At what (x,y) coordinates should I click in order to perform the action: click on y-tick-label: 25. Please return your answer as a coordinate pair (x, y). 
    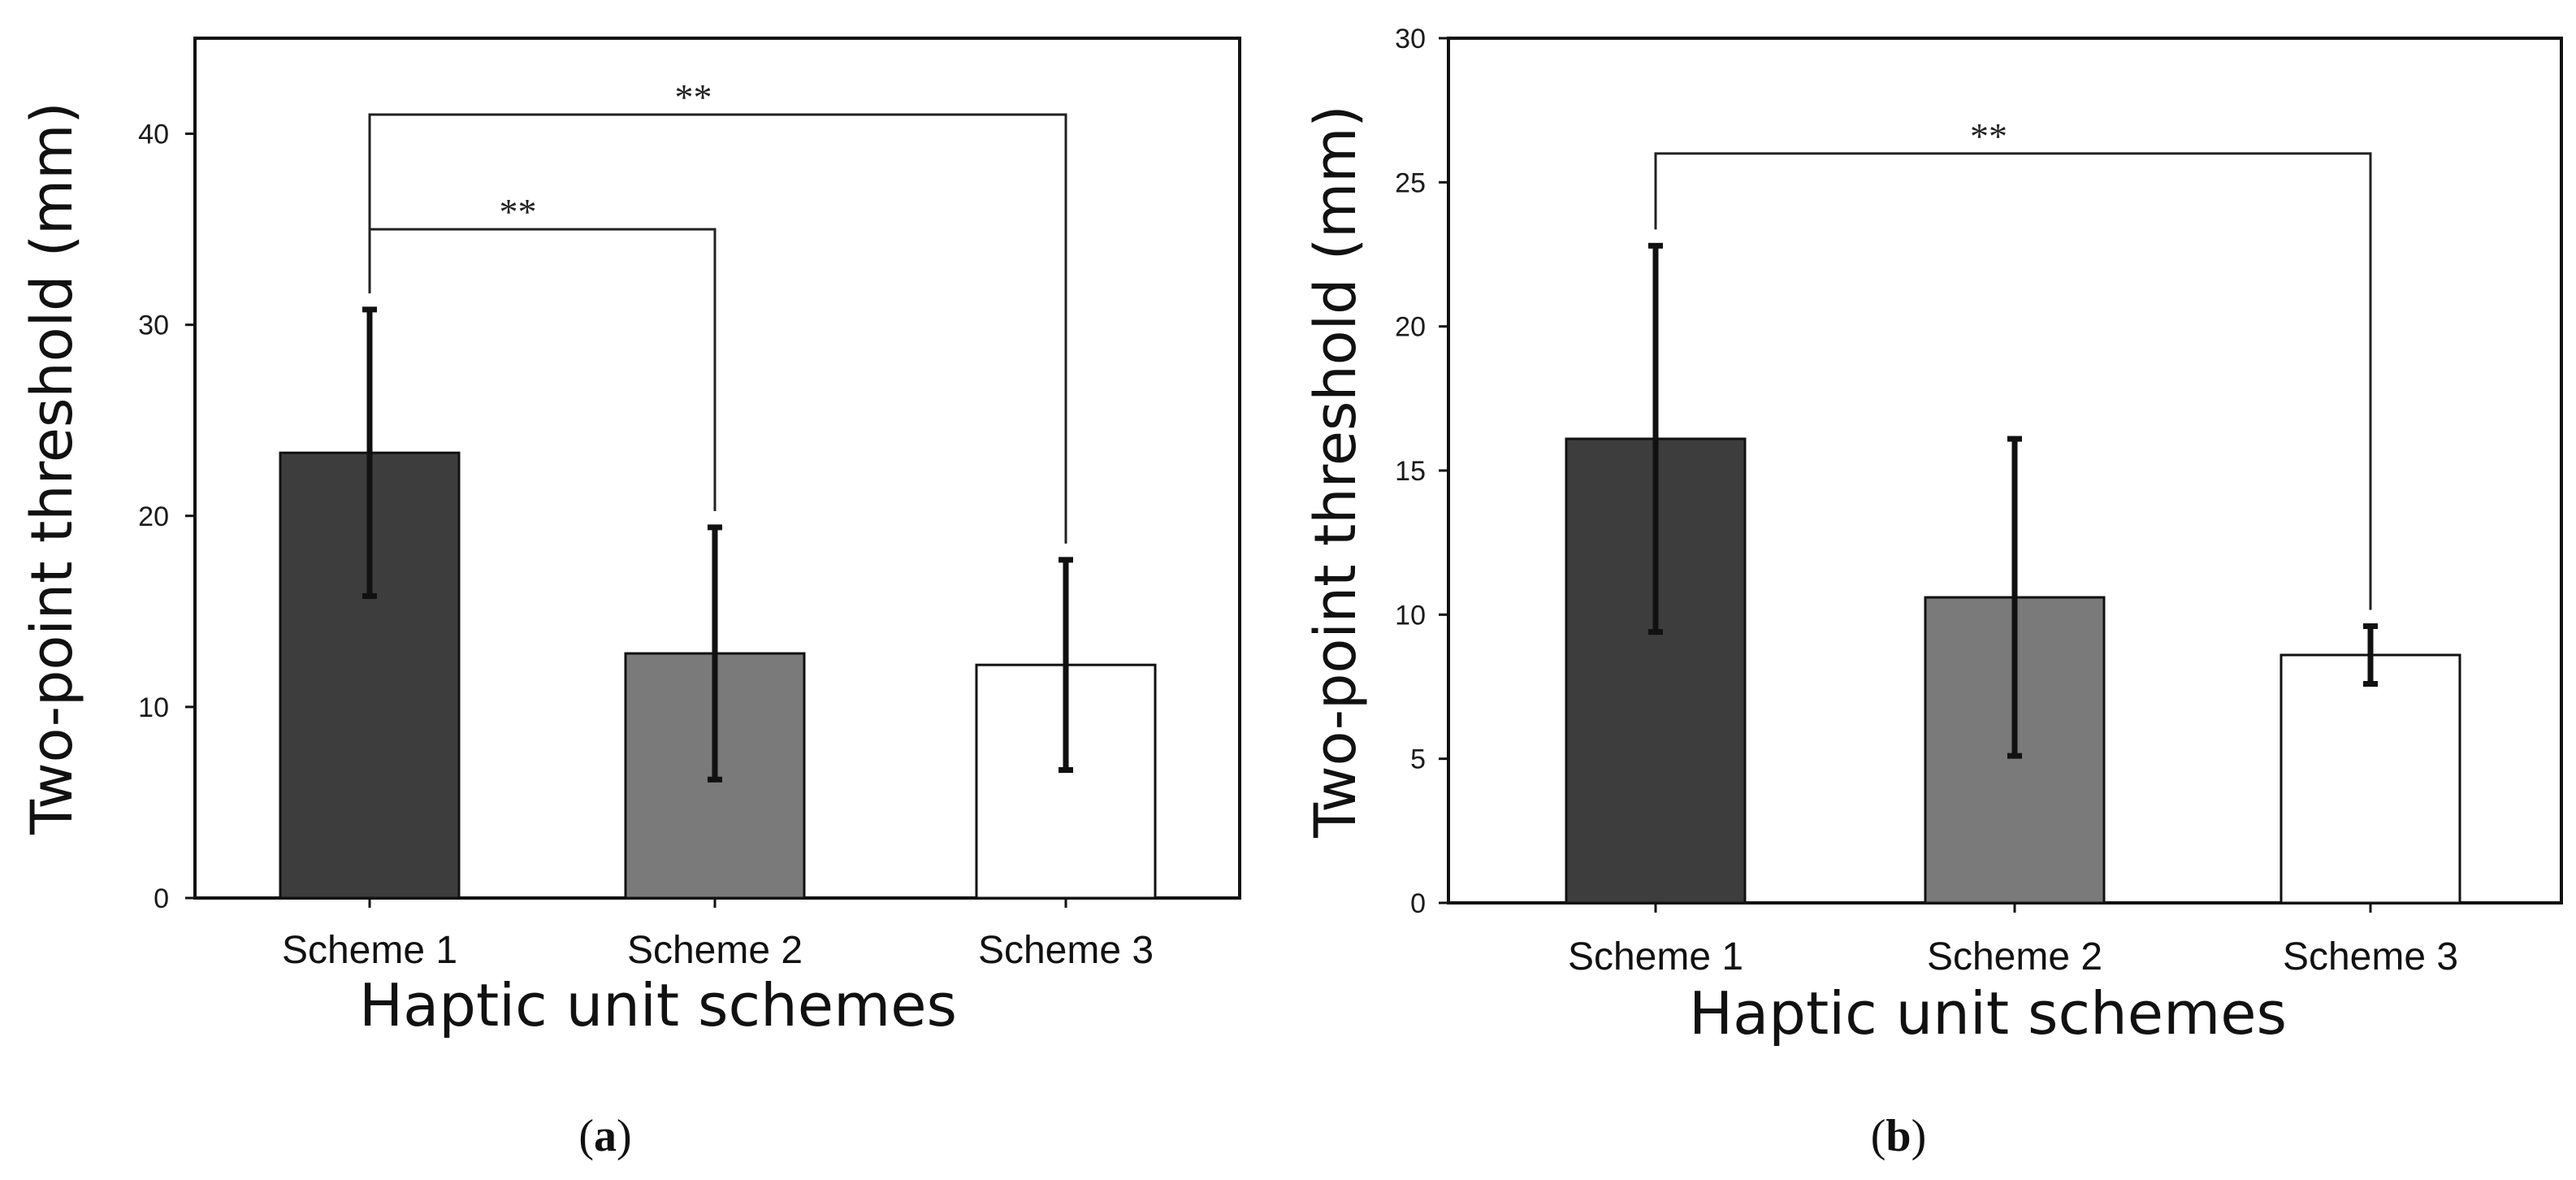
    Looking at the image, I should click on (1410, 182).